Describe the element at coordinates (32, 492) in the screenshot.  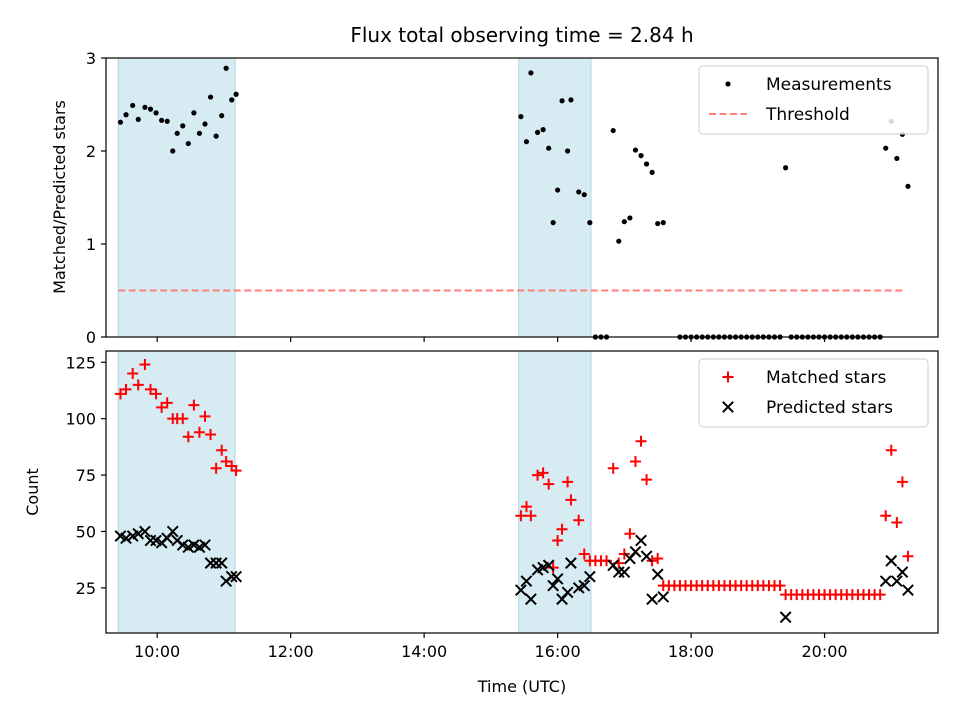
I see `bottom-y-axis-label: Count` at that location.